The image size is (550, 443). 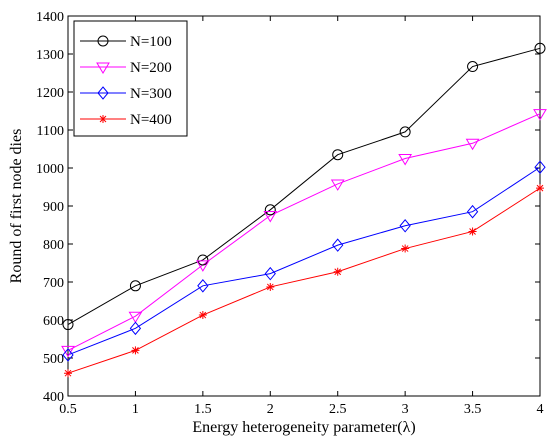 What do you see at coordinates (53, 207) in the screenshot?
I see `y-tick-label: 900` at bounding box center [53, 207].